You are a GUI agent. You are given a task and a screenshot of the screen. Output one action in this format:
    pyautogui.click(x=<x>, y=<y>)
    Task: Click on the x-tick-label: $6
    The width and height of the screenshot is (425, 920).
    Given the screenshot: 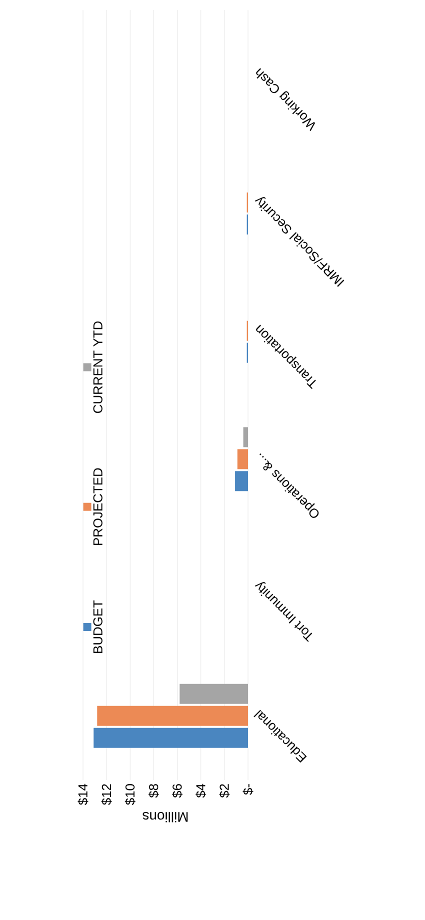 What is the action you would take?
    pyautogui.click(x=177, y=791)
    